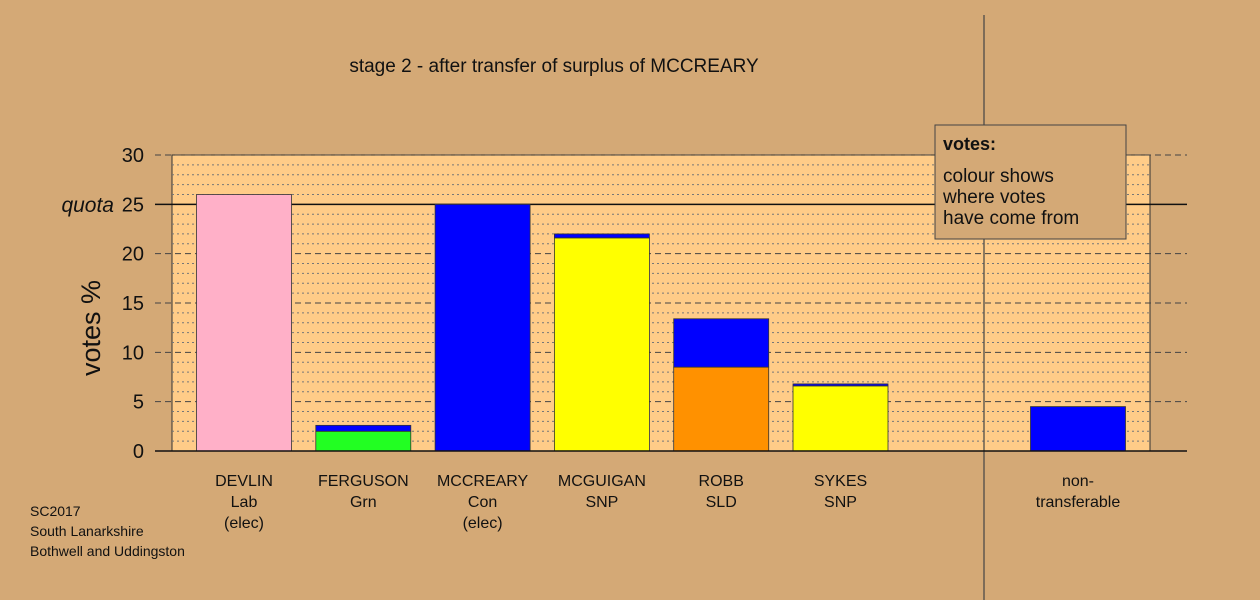  I want to click on bar-ferguson, so click(363, 438).